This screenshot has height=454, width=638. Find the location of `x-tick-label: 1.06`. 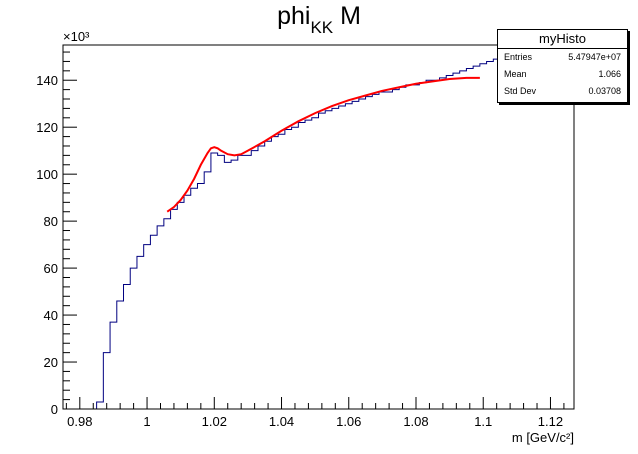

x-tick-label: 1.06 is located at coordinates (348, 421).